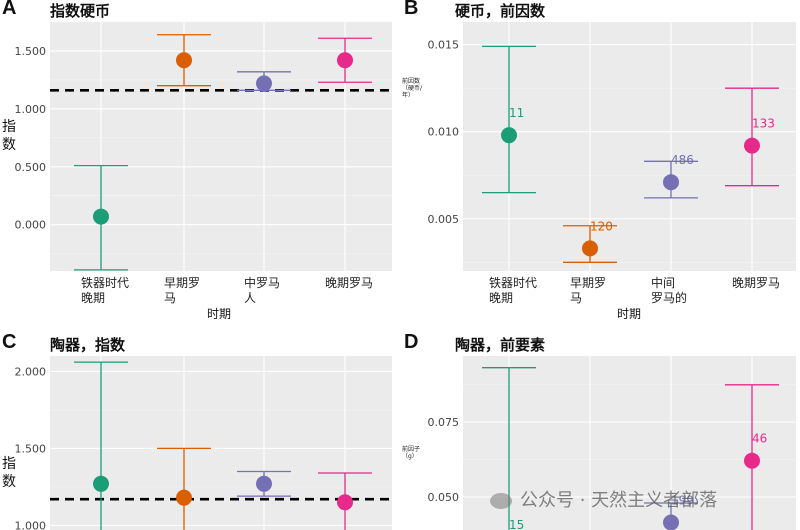 Image resolution: width=800 pixels, height=530 pixels. Describe the element at coordinates (669, 297) in the screenshot. I see `panel-b-x-tick-label: 罗马的` at that location.